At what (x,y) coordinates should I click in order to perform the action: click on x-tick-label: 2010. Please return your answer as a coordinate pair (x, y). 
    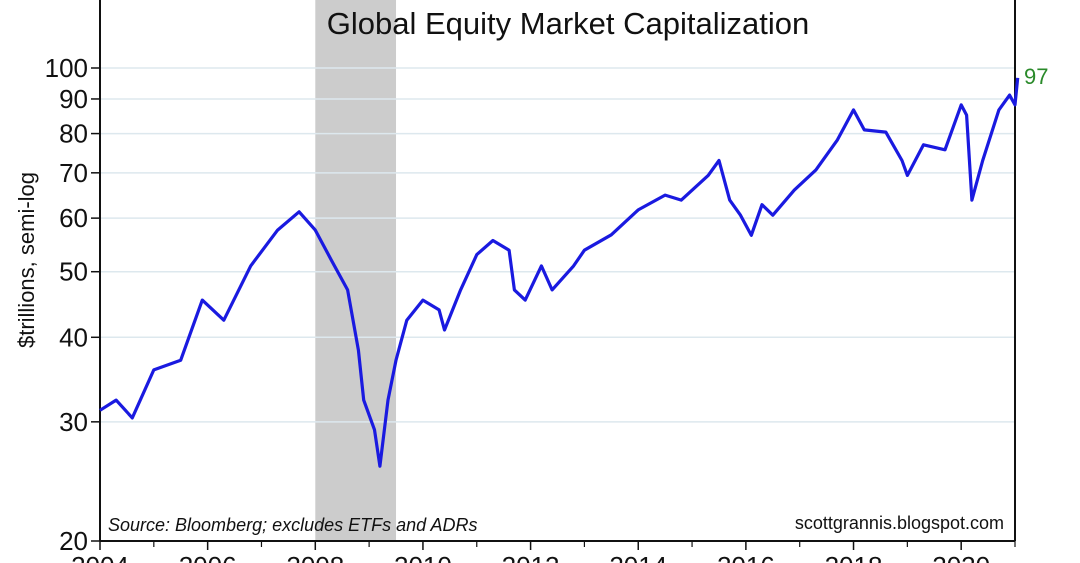
    Looking at the image, I should click on (423, 557).